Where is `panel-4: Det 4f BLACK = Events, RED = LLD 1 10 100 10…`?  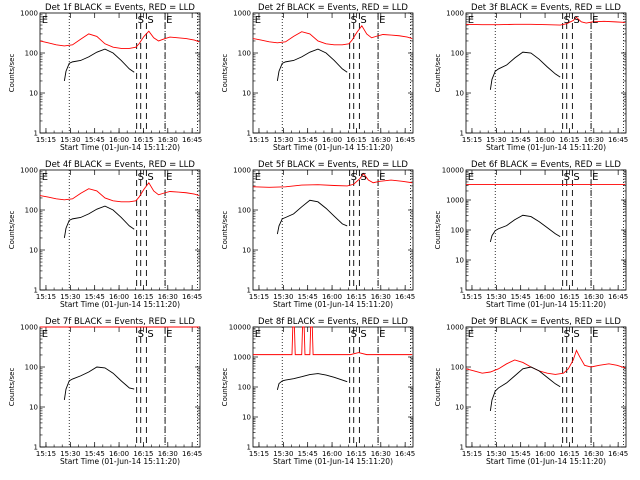 panel-4: Det 4f BLACK = Events, RED = LLD 1 10 100 10… is located at coordinates (105, 234).